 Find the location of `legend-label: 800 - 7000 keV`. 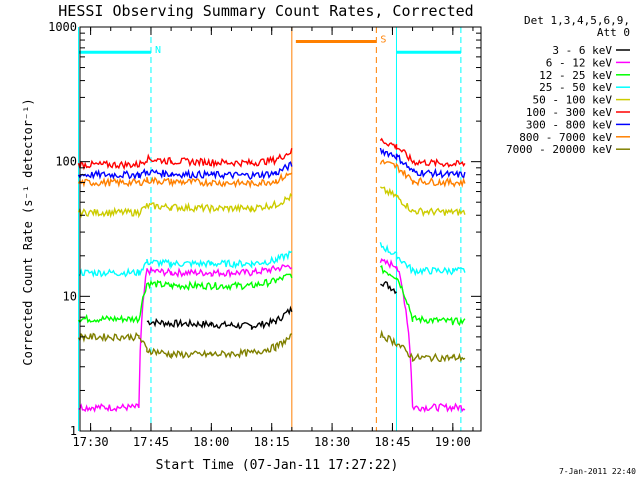

legend-label: 800 - 7000 keV is located at coordinates (565, 137).